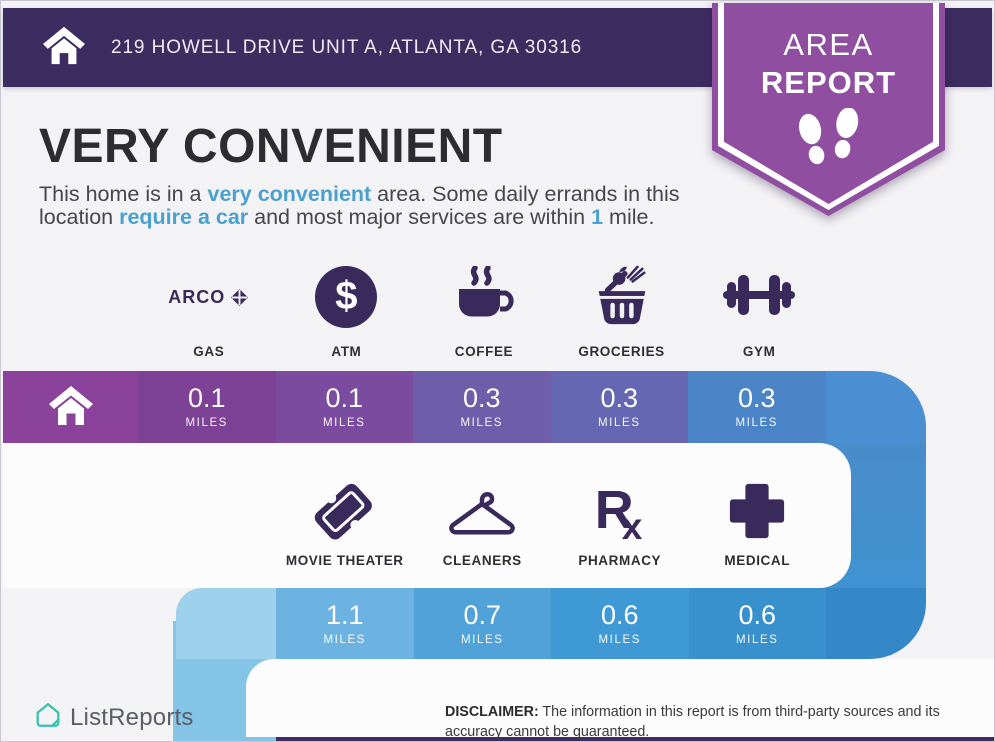 The width and height of the screenshot is (995, 742). Describe the element at coordinates (829, 139) in the screenshot. I see `footprints-icon` at that location.